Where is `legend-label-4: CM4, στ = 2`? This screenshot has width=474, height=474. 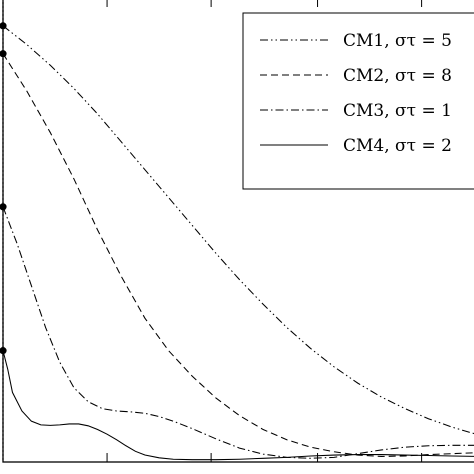 legend-label-4: CM4, στ = 2 is located at coordinates (397, 146).